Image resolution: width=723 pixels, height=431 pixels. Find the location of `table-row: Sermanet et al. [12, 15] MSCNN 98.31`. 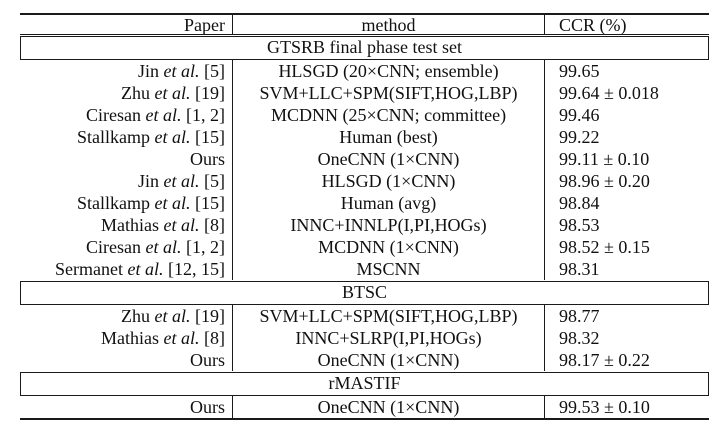

table-row: Sermanet et al. [12, 15] MSCNN 98.31 is located at coordinates (364, 269).